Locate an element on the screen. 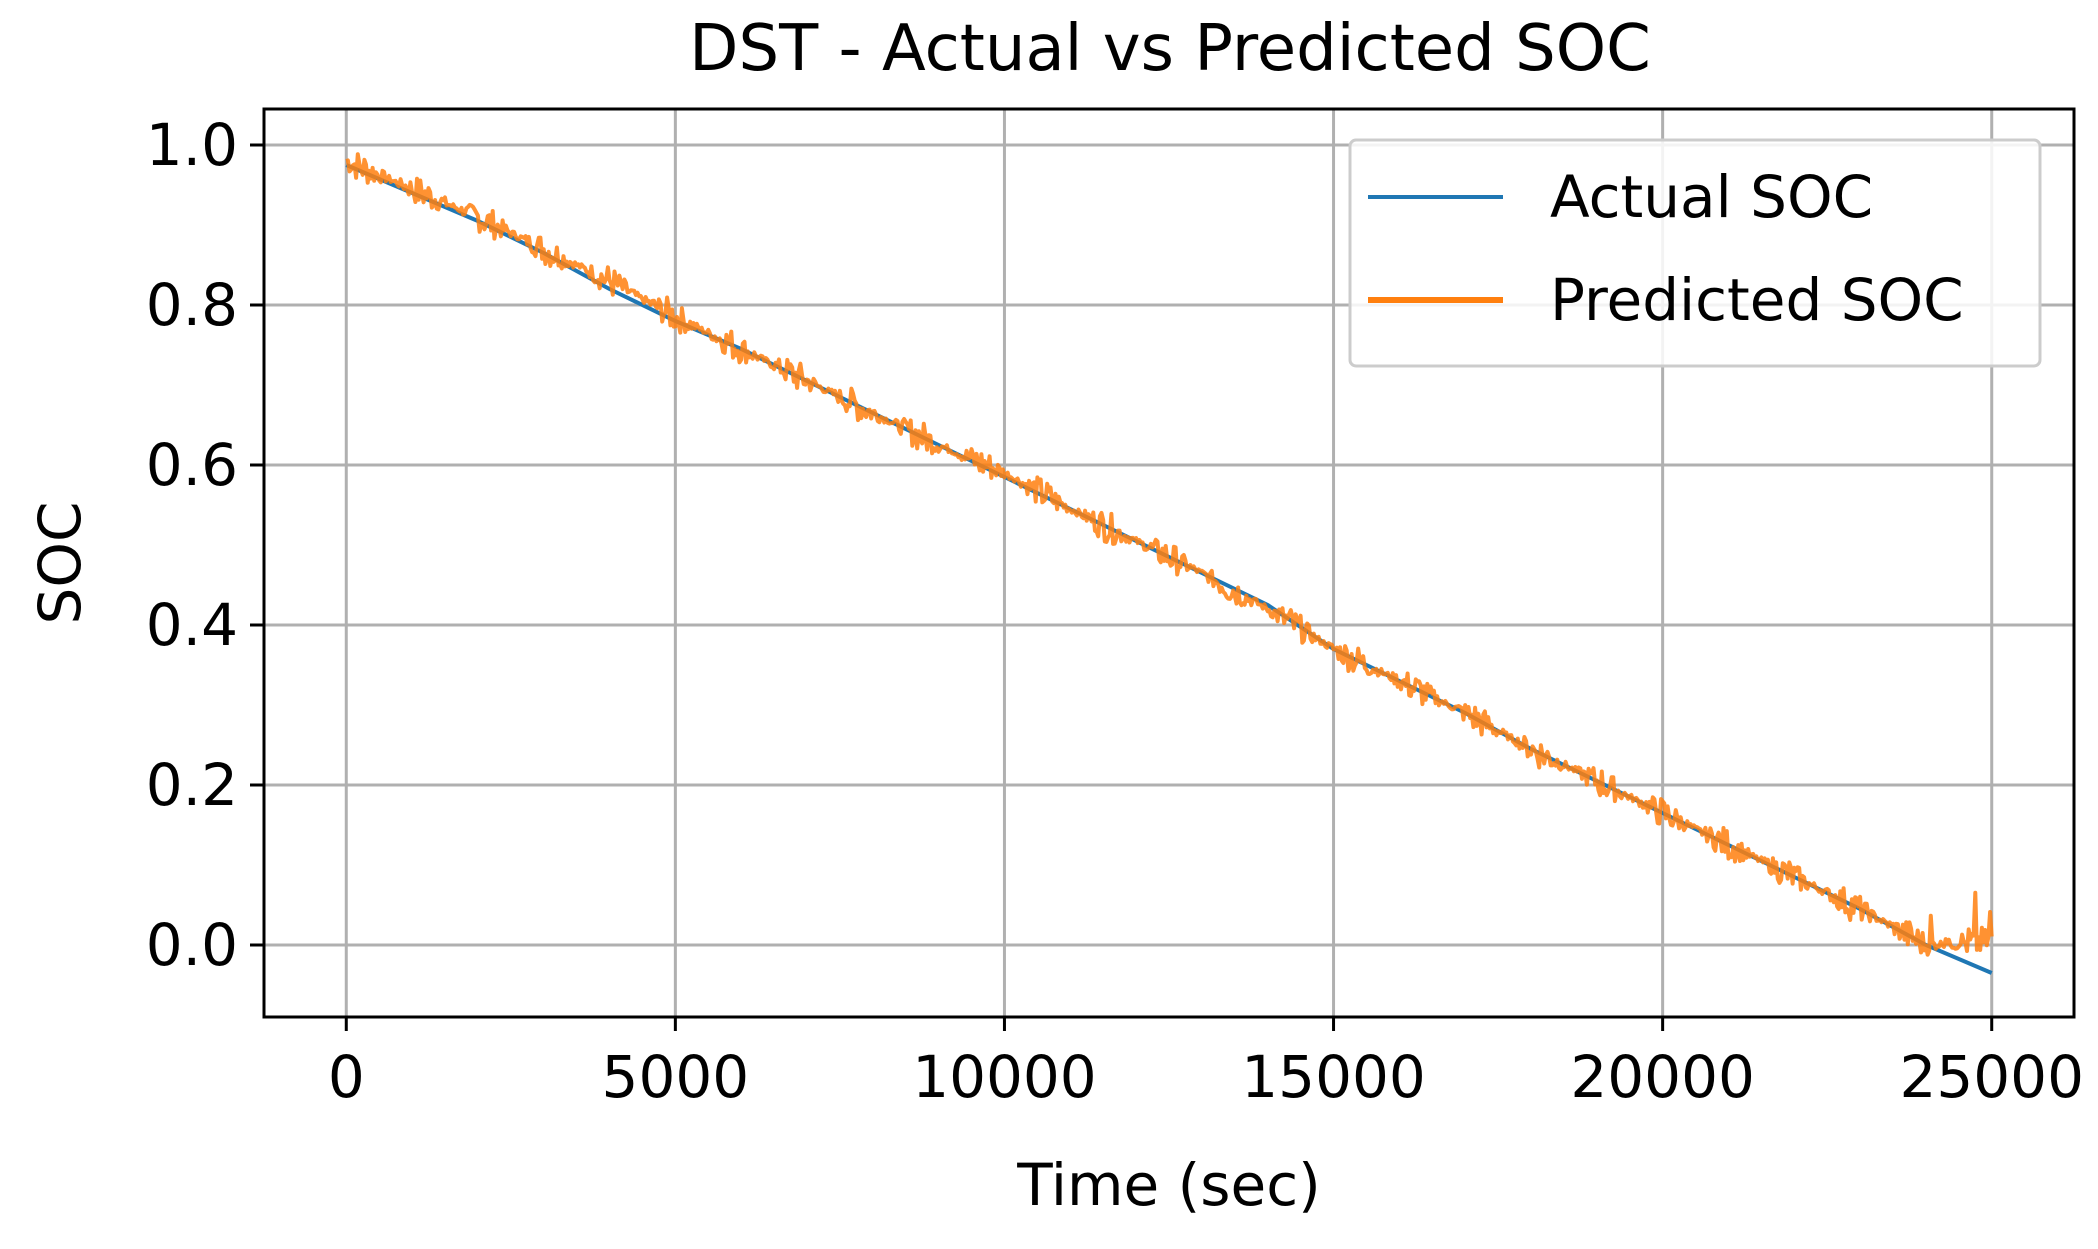 The height and width of the screenshot is (1249, 2098). y-tick-label: 1.0 is located at coordinates (192, 145).